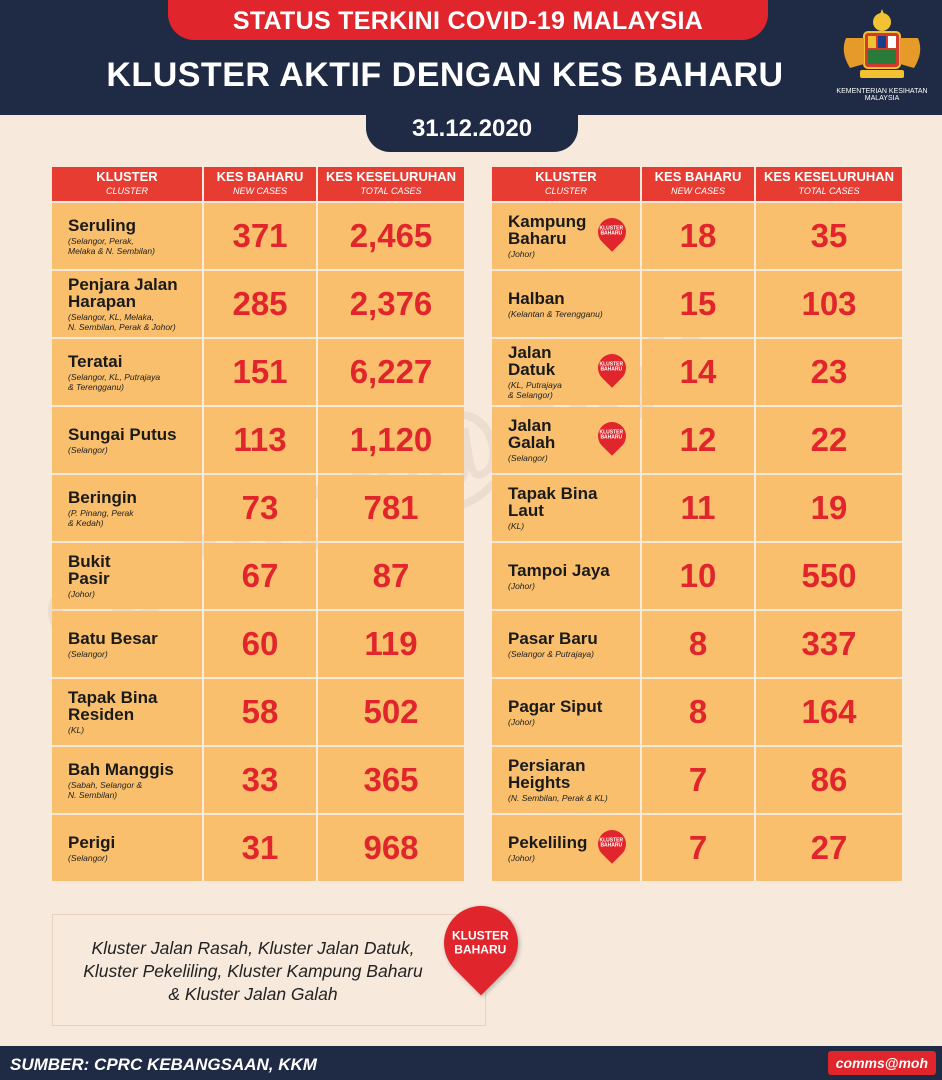  I want to click on total-cases-value: 23, so click(829, 372).